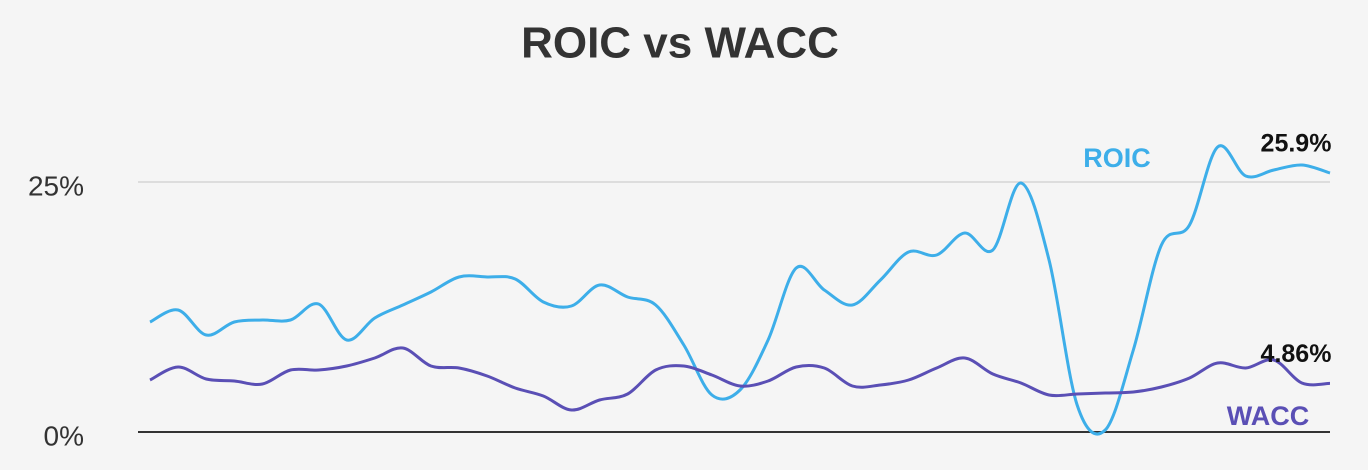 This screenshot has width=1368, height=470. I want to click on y-tick-label: 0%, so click(64, 435).